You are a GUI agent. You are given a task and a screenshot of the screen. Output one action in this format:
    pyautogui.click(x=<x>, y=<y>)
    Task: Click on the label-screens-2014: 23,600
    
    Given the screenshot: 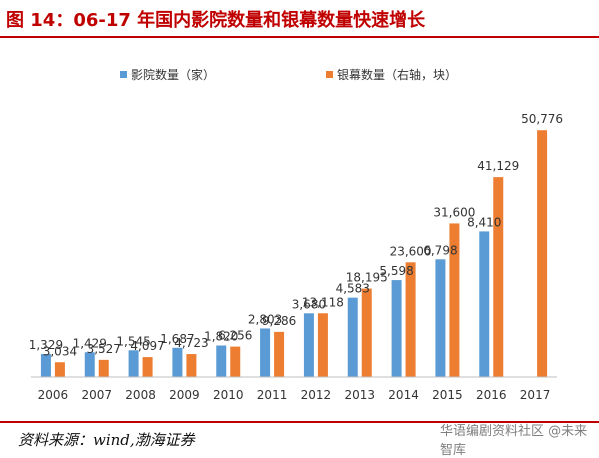 What is the action you would take?
    pyautogui.click(x=411, y=251)
    